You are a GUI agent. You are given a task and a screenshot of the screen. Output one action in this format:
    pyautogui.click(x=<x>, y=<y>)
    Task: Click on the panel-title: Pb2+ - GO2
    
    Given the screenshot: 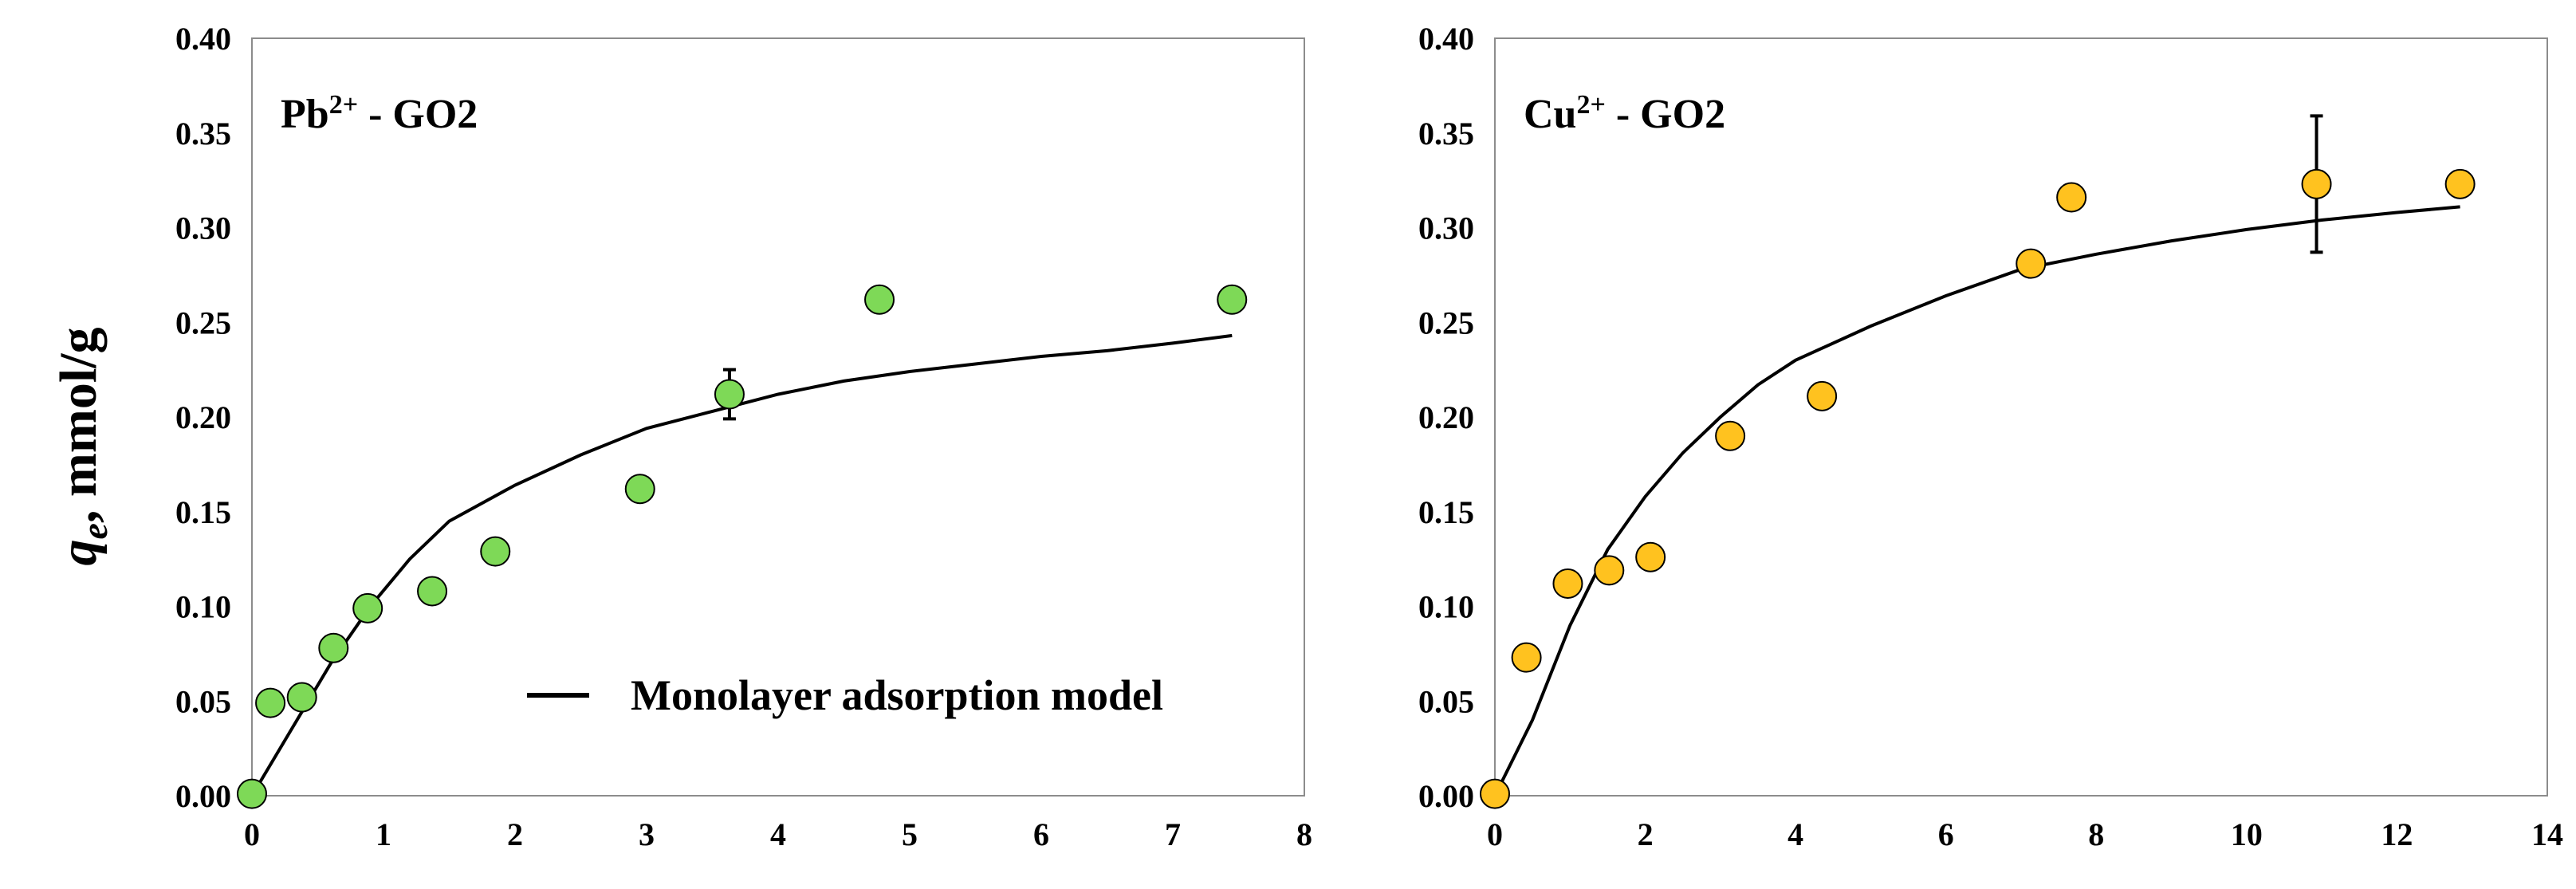 What is the action you would take?
    pyautogui.click(x=380, y=113)
    